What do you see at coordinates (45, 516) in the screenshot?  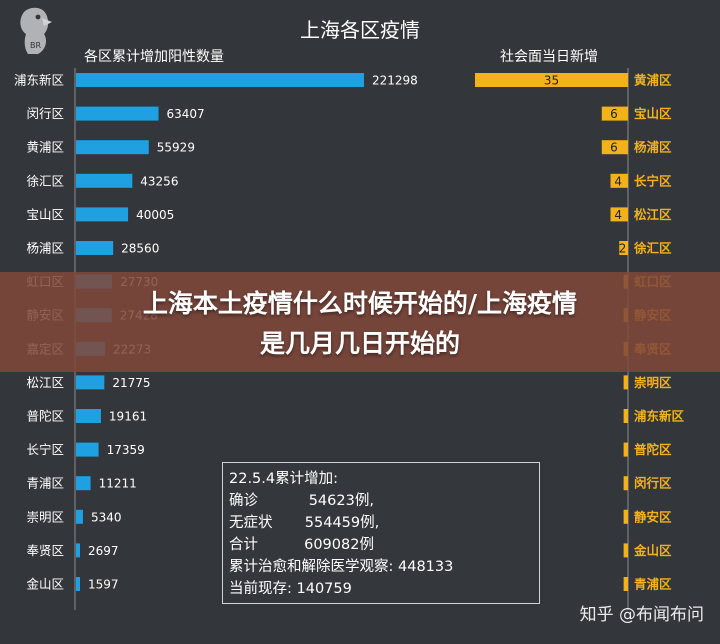 I see `left-category-label: 崇明区` at bounding box center [45, 516].